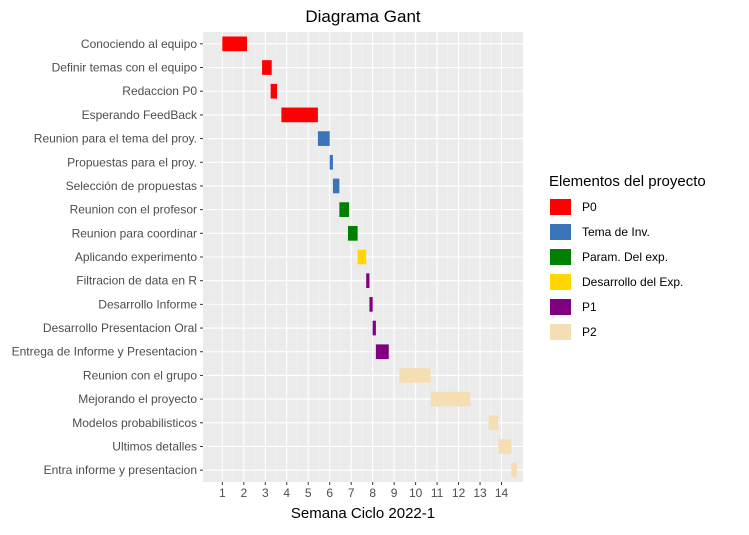  What do you see at coordinates (589, 207) in the screenshot?
I see `legend-entry-label: P0` at bounding box center [589, 207].